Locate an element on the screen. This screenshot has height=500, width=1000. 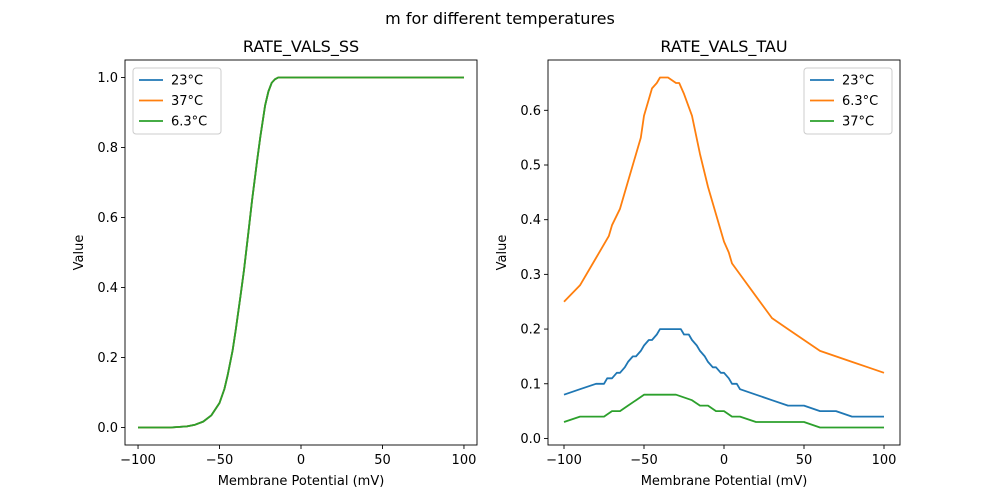
y-tick-label: 0.8 is located at coordinates (107, 148).